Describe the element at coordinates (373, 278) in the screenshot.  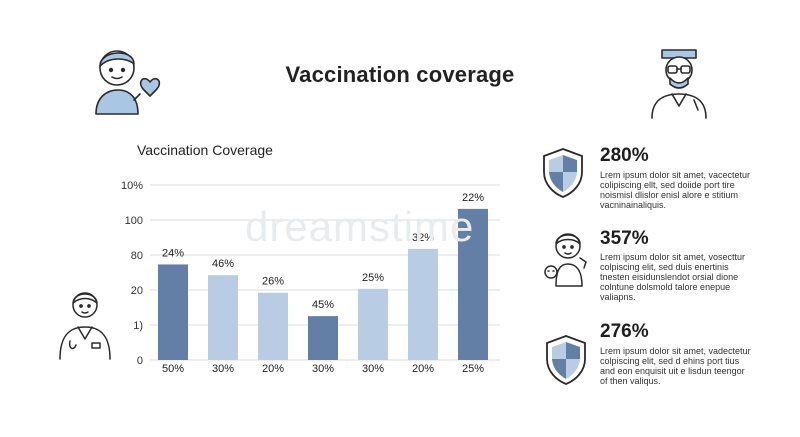
I see `data-label: 25%` at that location.